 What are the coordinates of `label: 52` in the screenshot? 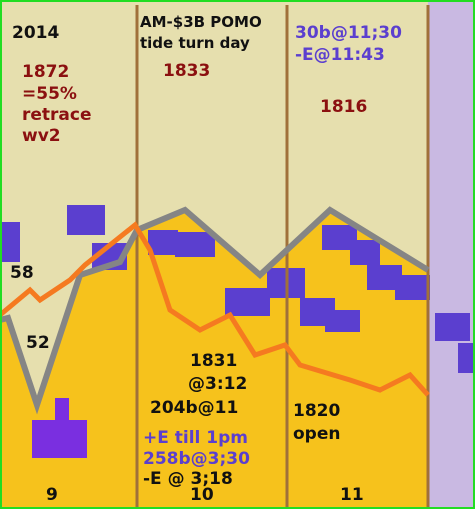 It's located at (38, 343).